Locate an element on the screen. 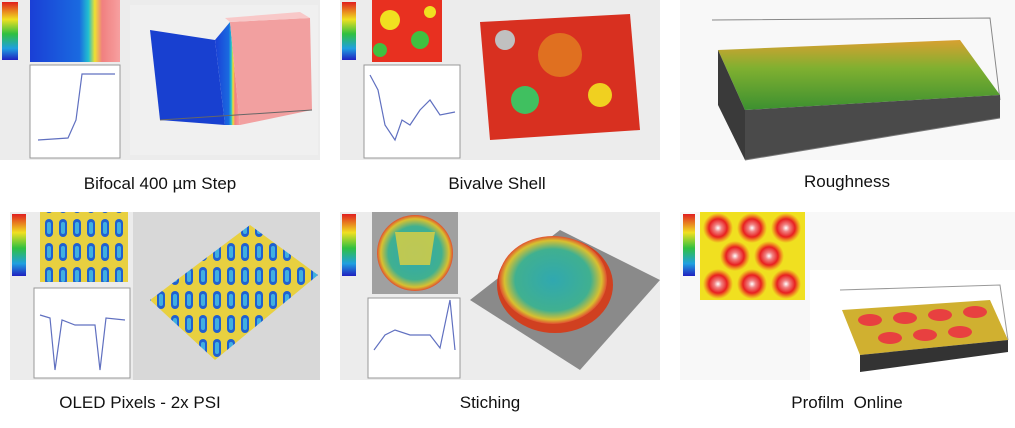 Image resolution: width=1015 pixels, height=428 pixels. tile-oled: OLED Pixels - 2x PSI is located at coordinates (165, 312).